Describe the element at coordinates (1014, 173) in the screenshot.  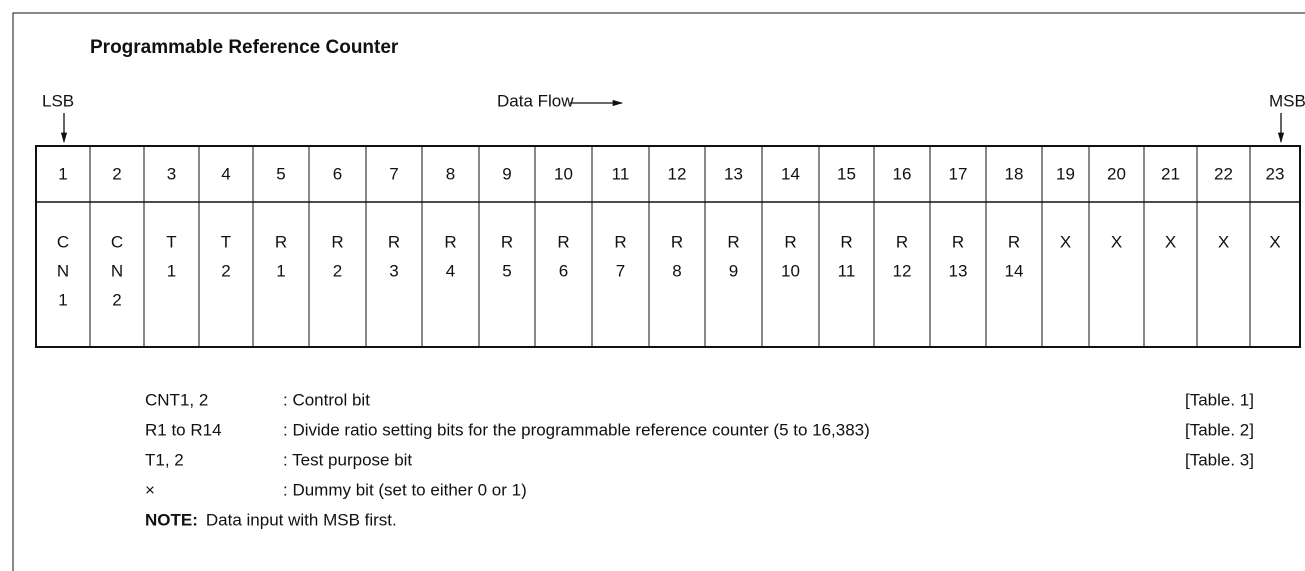
I see `bit-number: 18` at that location.